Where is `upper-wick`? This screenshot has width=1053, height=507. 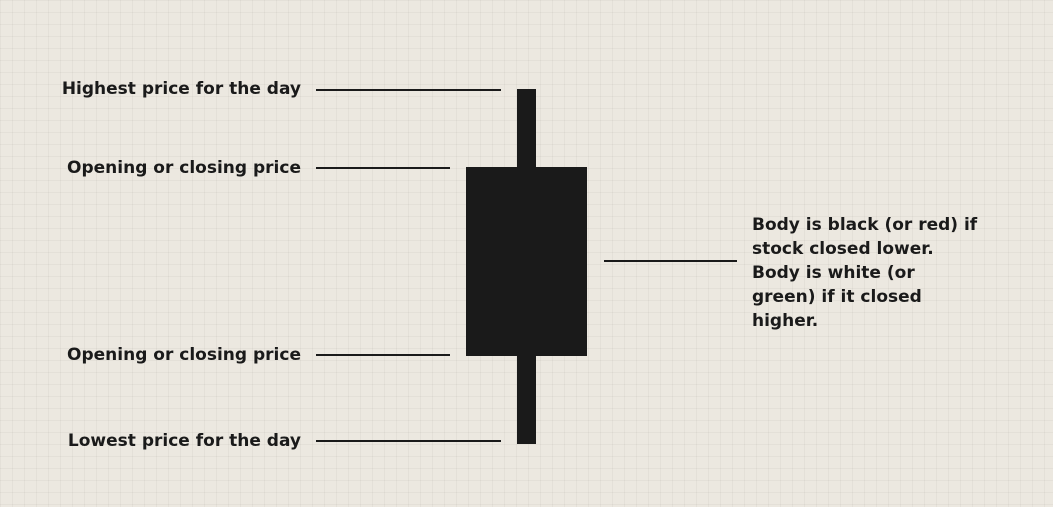 upper-wick is located at coordinates (526, 129).